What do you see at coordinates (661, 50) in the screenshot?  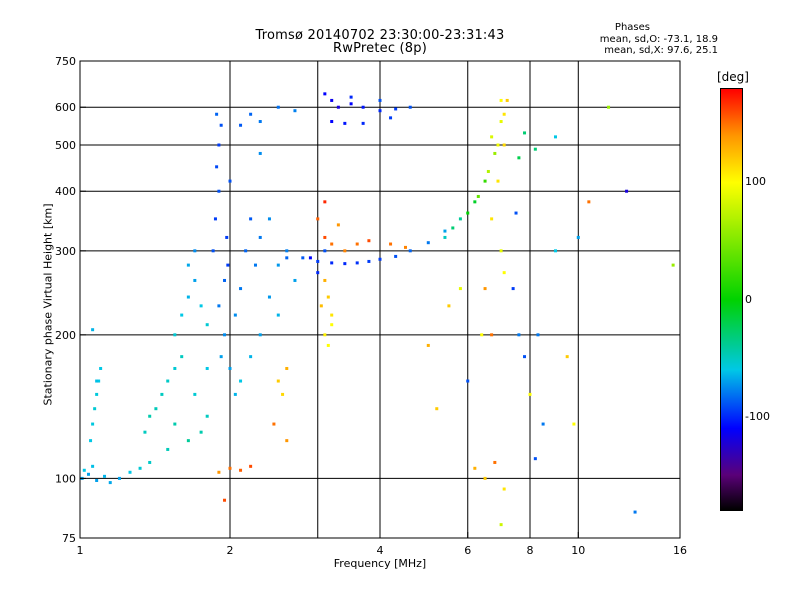 I see `phase-x-stats: mean, sd,X: 97.6, 25.1` at bounding box center [661, 50].